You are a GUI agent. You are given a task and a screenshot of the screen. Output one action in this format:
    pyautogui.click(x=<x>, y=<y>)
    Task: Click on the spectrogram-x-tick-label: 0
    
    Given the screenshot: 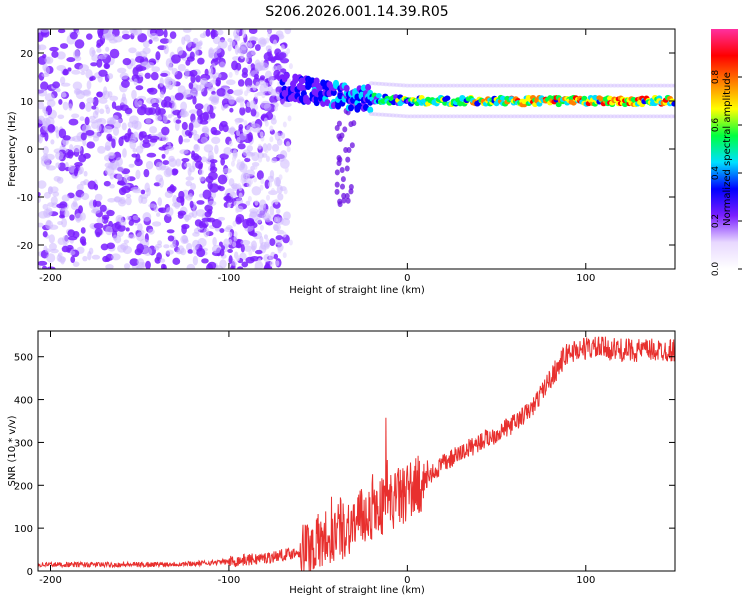 What is the action you would take?
    pyautogui.click(x=407, y=278)
    